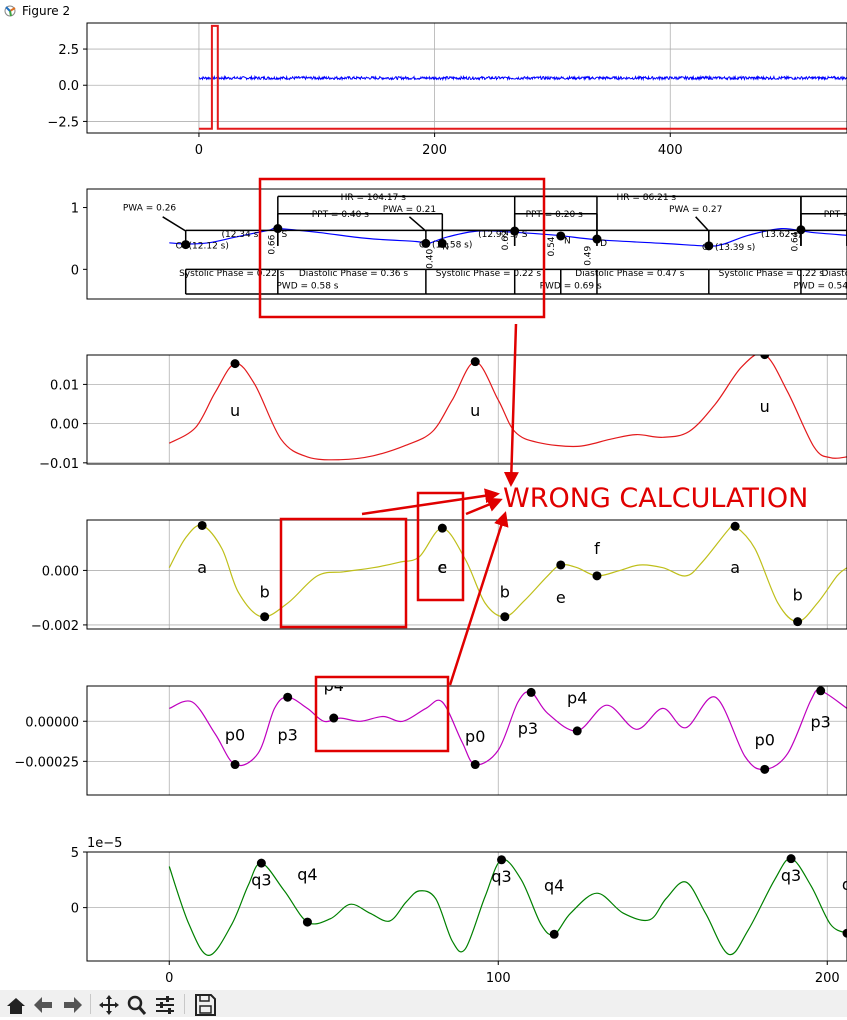 This screenshot has height=1020, width=847. Describe the element at coordinates (772, 274) in the screenshot. I see `point-label: Systolic Phase = 0.22 s` at that location.